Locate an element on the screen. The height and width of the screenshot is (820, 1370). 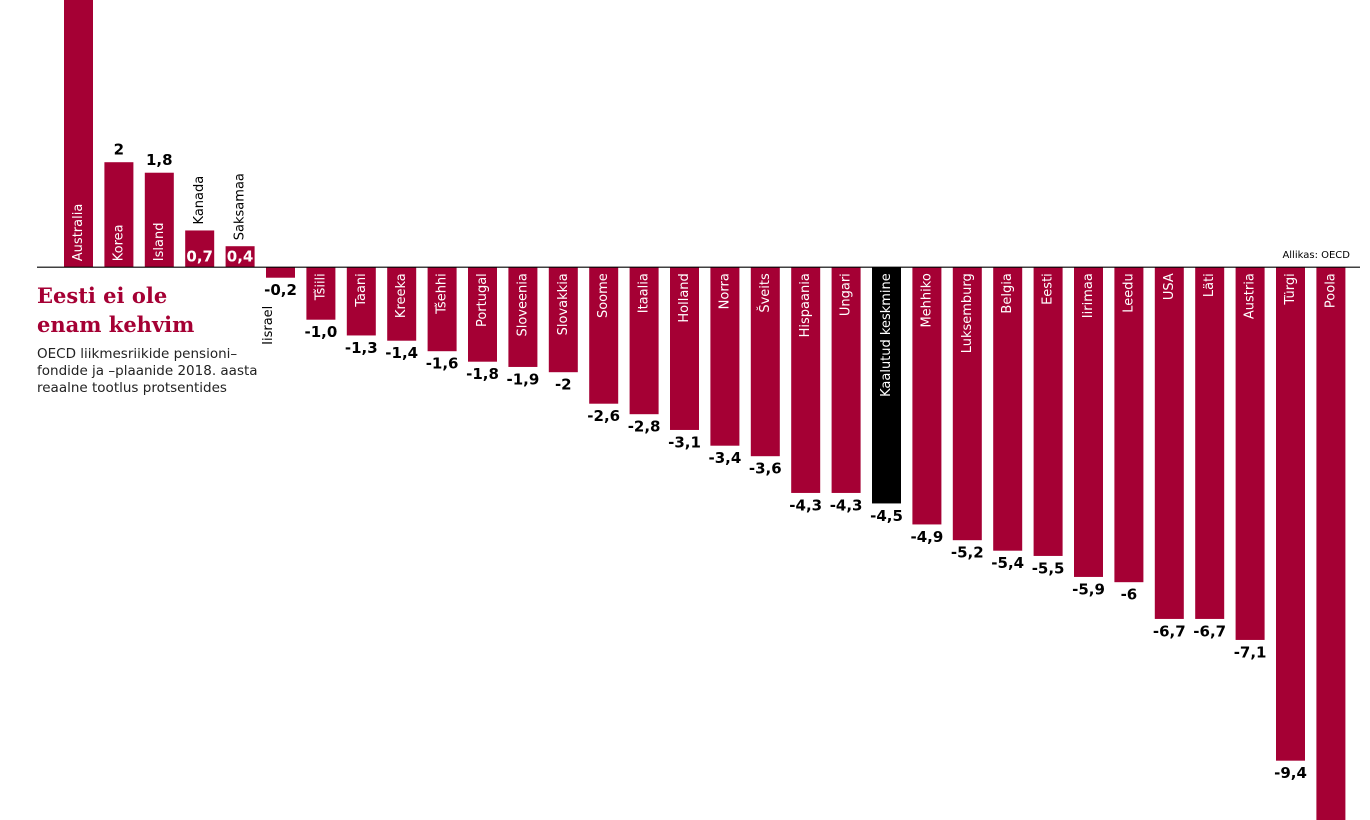
category-label: Läti is located at coordinates (1209, 285).